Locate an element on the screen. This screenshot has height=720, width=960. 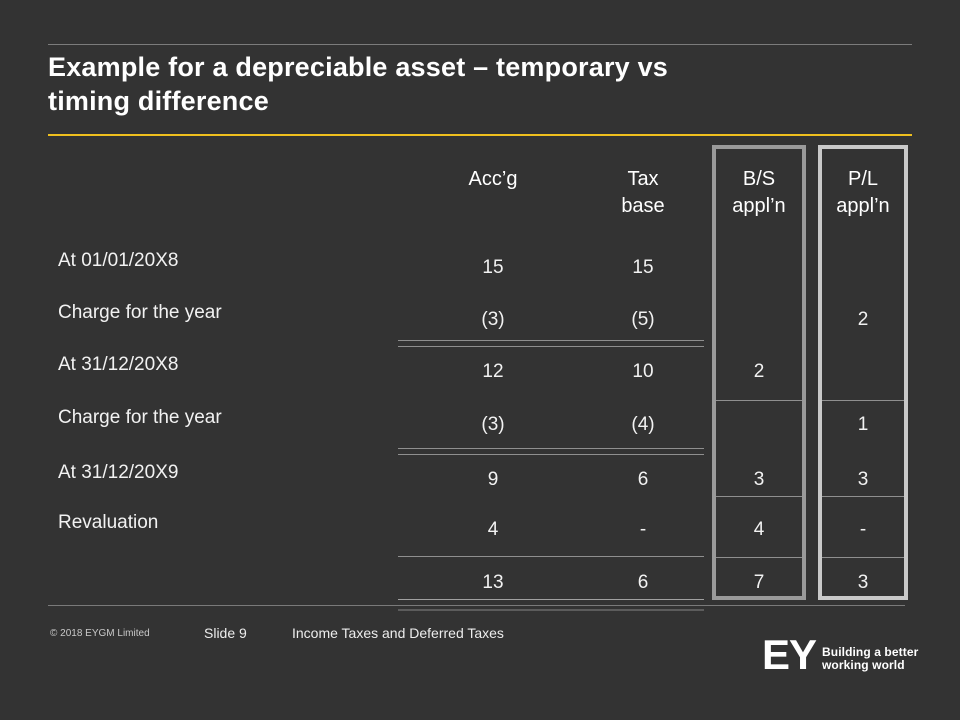
table-row-totals: 13 6 7 3 is located at coordinates (480, 583).